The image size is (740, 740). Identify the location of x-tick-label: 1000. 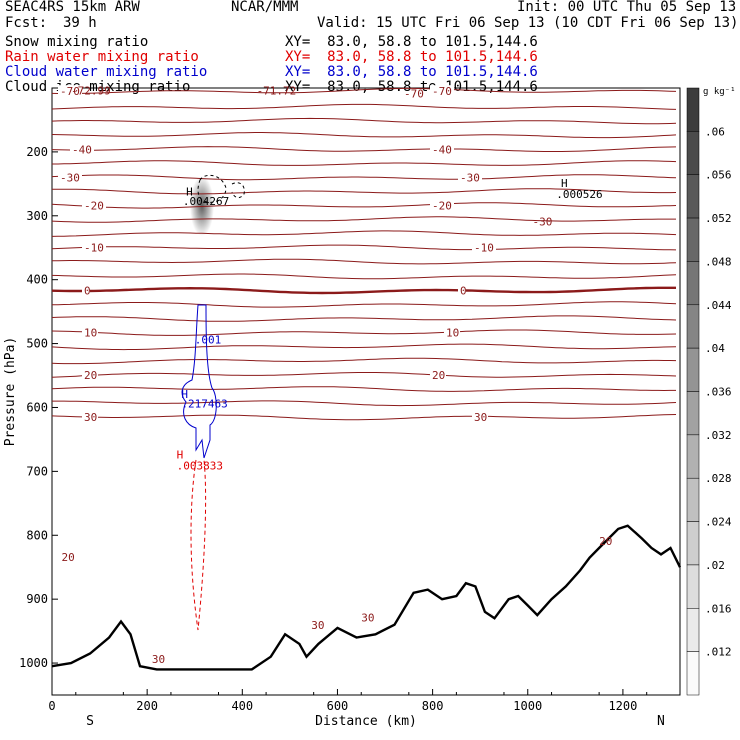
(527, 706).